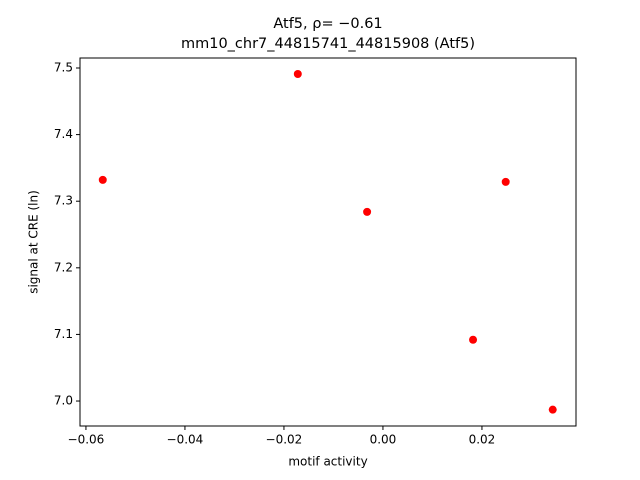 The image size is (640, 480). I want to click on x-axis-label: motif activity, so click(327, 462).